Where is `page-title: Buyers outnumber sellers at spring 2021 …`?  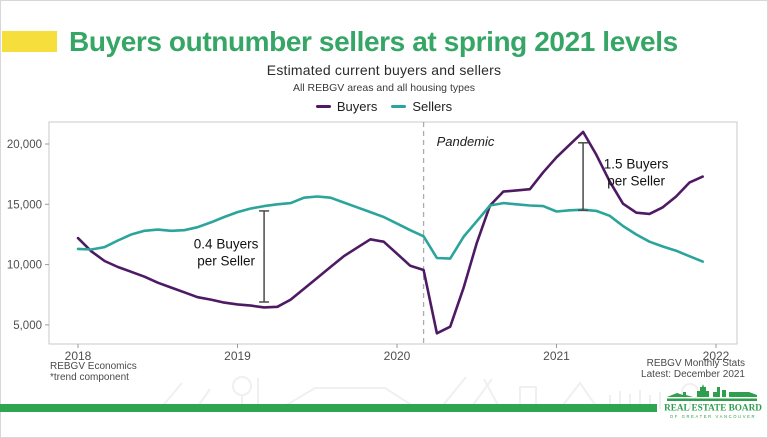
page-title: Buyers outnumber sellers at spring 2021 … is located at coordinates (373, 41).